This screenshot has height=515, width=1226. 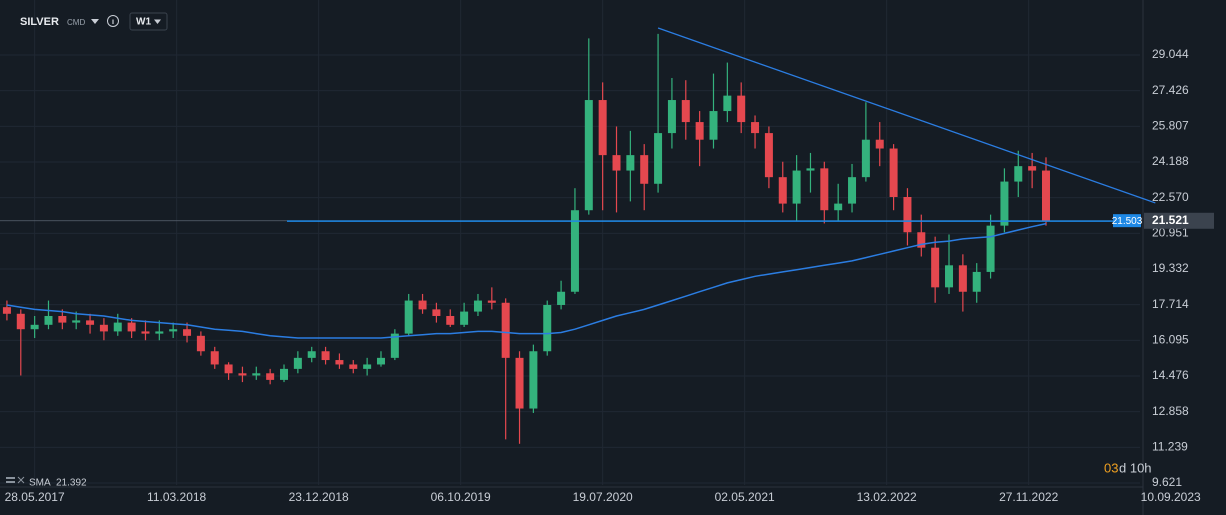 What do you see at coordinates (1170, 411) in the screenshot?
I see `y-tick-label: 12.858` at bounding box center [1170, 411].